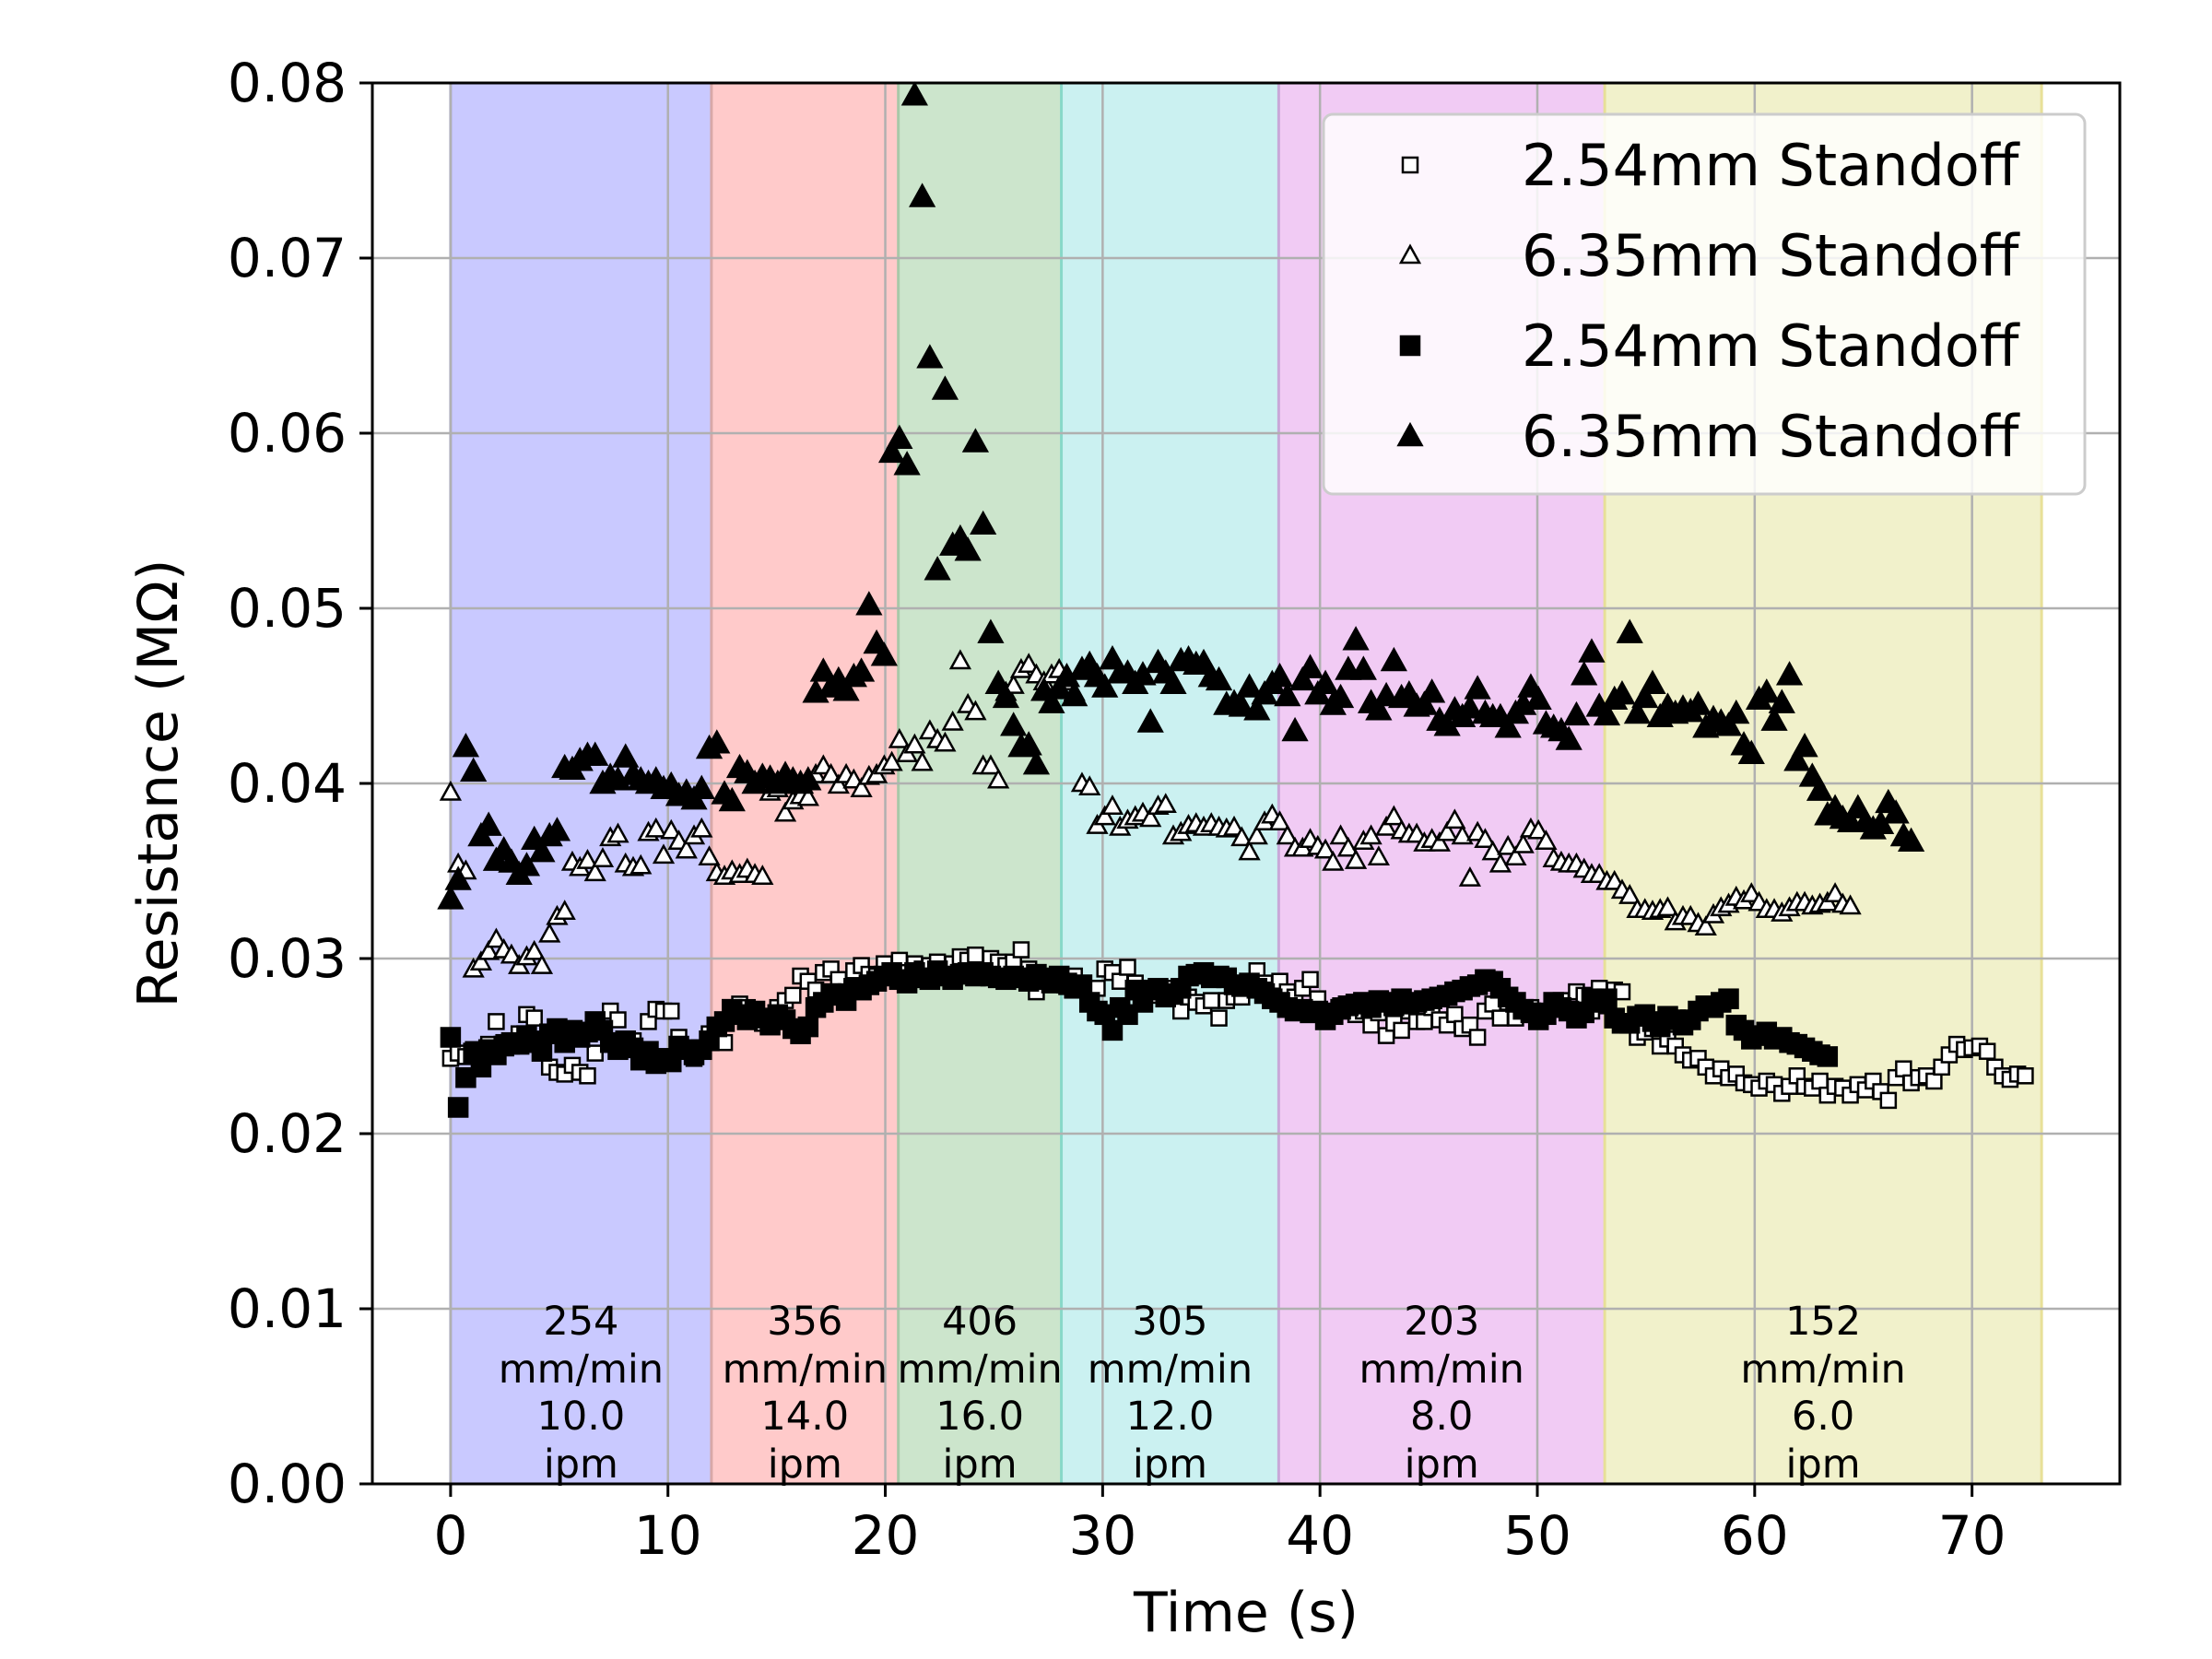 This screenshot has width=2212, height=1659. What do you see at coordinates (1771, 165) in the screenshot?
I see `legend-label-0: 2.54mm Standoff` at bounding box center [1771, 165].